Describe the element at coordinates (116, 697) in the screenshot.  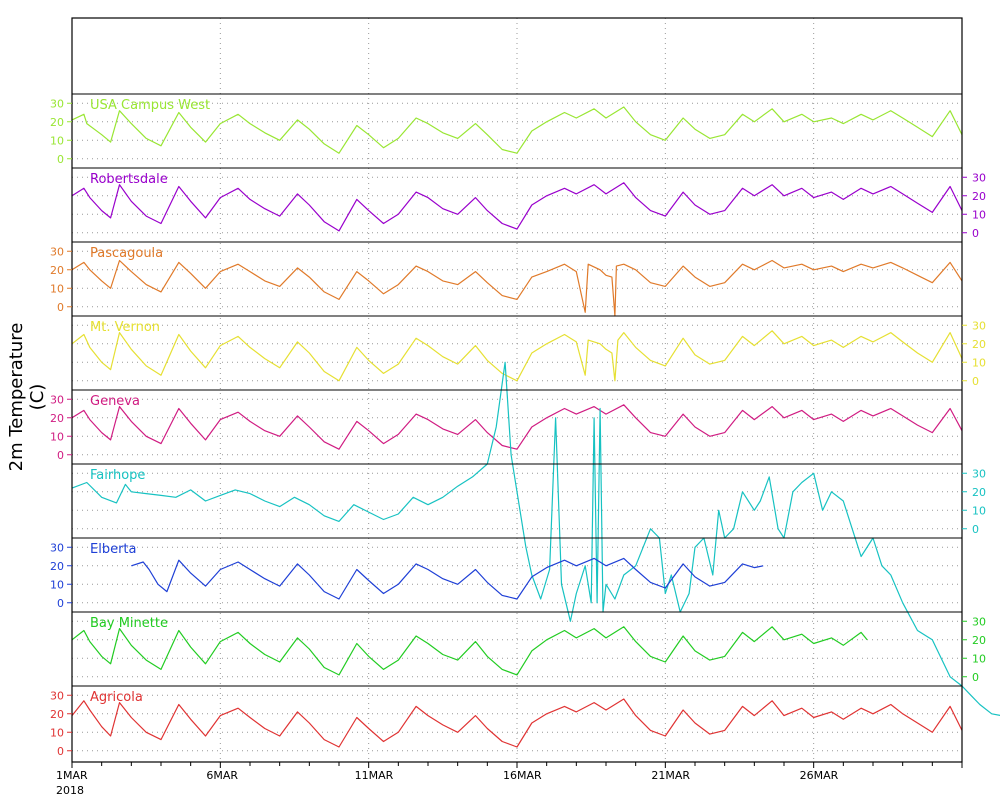
I see `series-name-agricola: Agricola` at that location.